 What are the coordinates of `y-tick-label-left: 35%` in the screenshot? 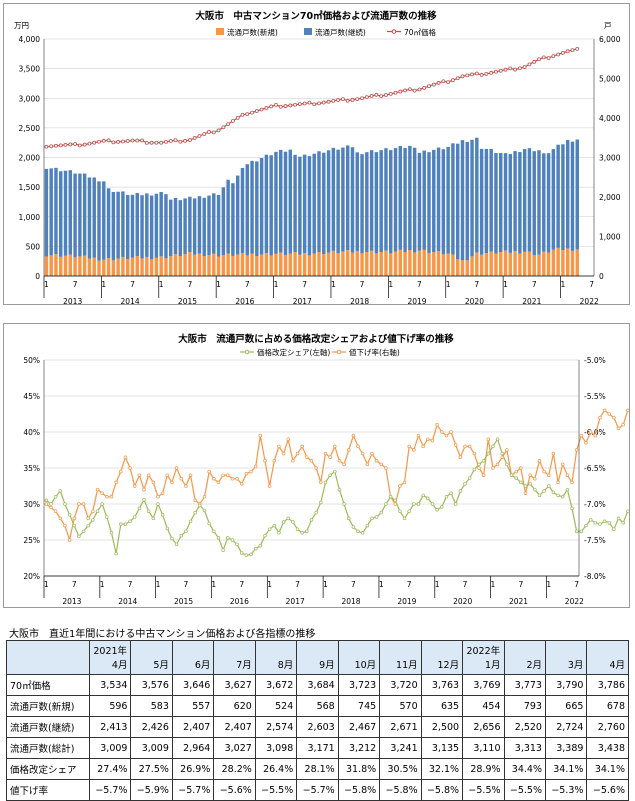 It's located at (31, 468).